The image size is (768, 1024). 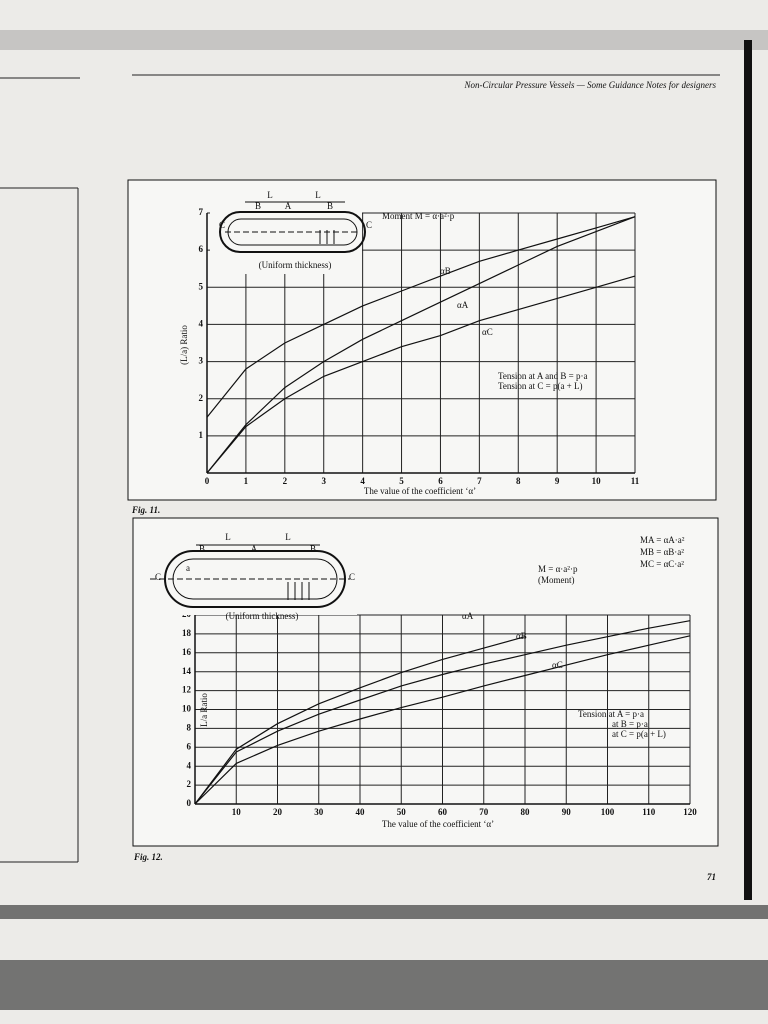 What do you see at coordinates (608, 812) in the screenshot?
I see `x-tick-label: 100` at bounding box center [608, 812].